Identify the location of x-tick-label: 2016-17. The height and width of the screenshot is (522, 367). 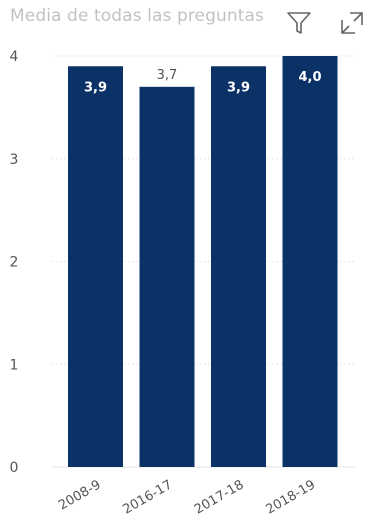
(147, 497).